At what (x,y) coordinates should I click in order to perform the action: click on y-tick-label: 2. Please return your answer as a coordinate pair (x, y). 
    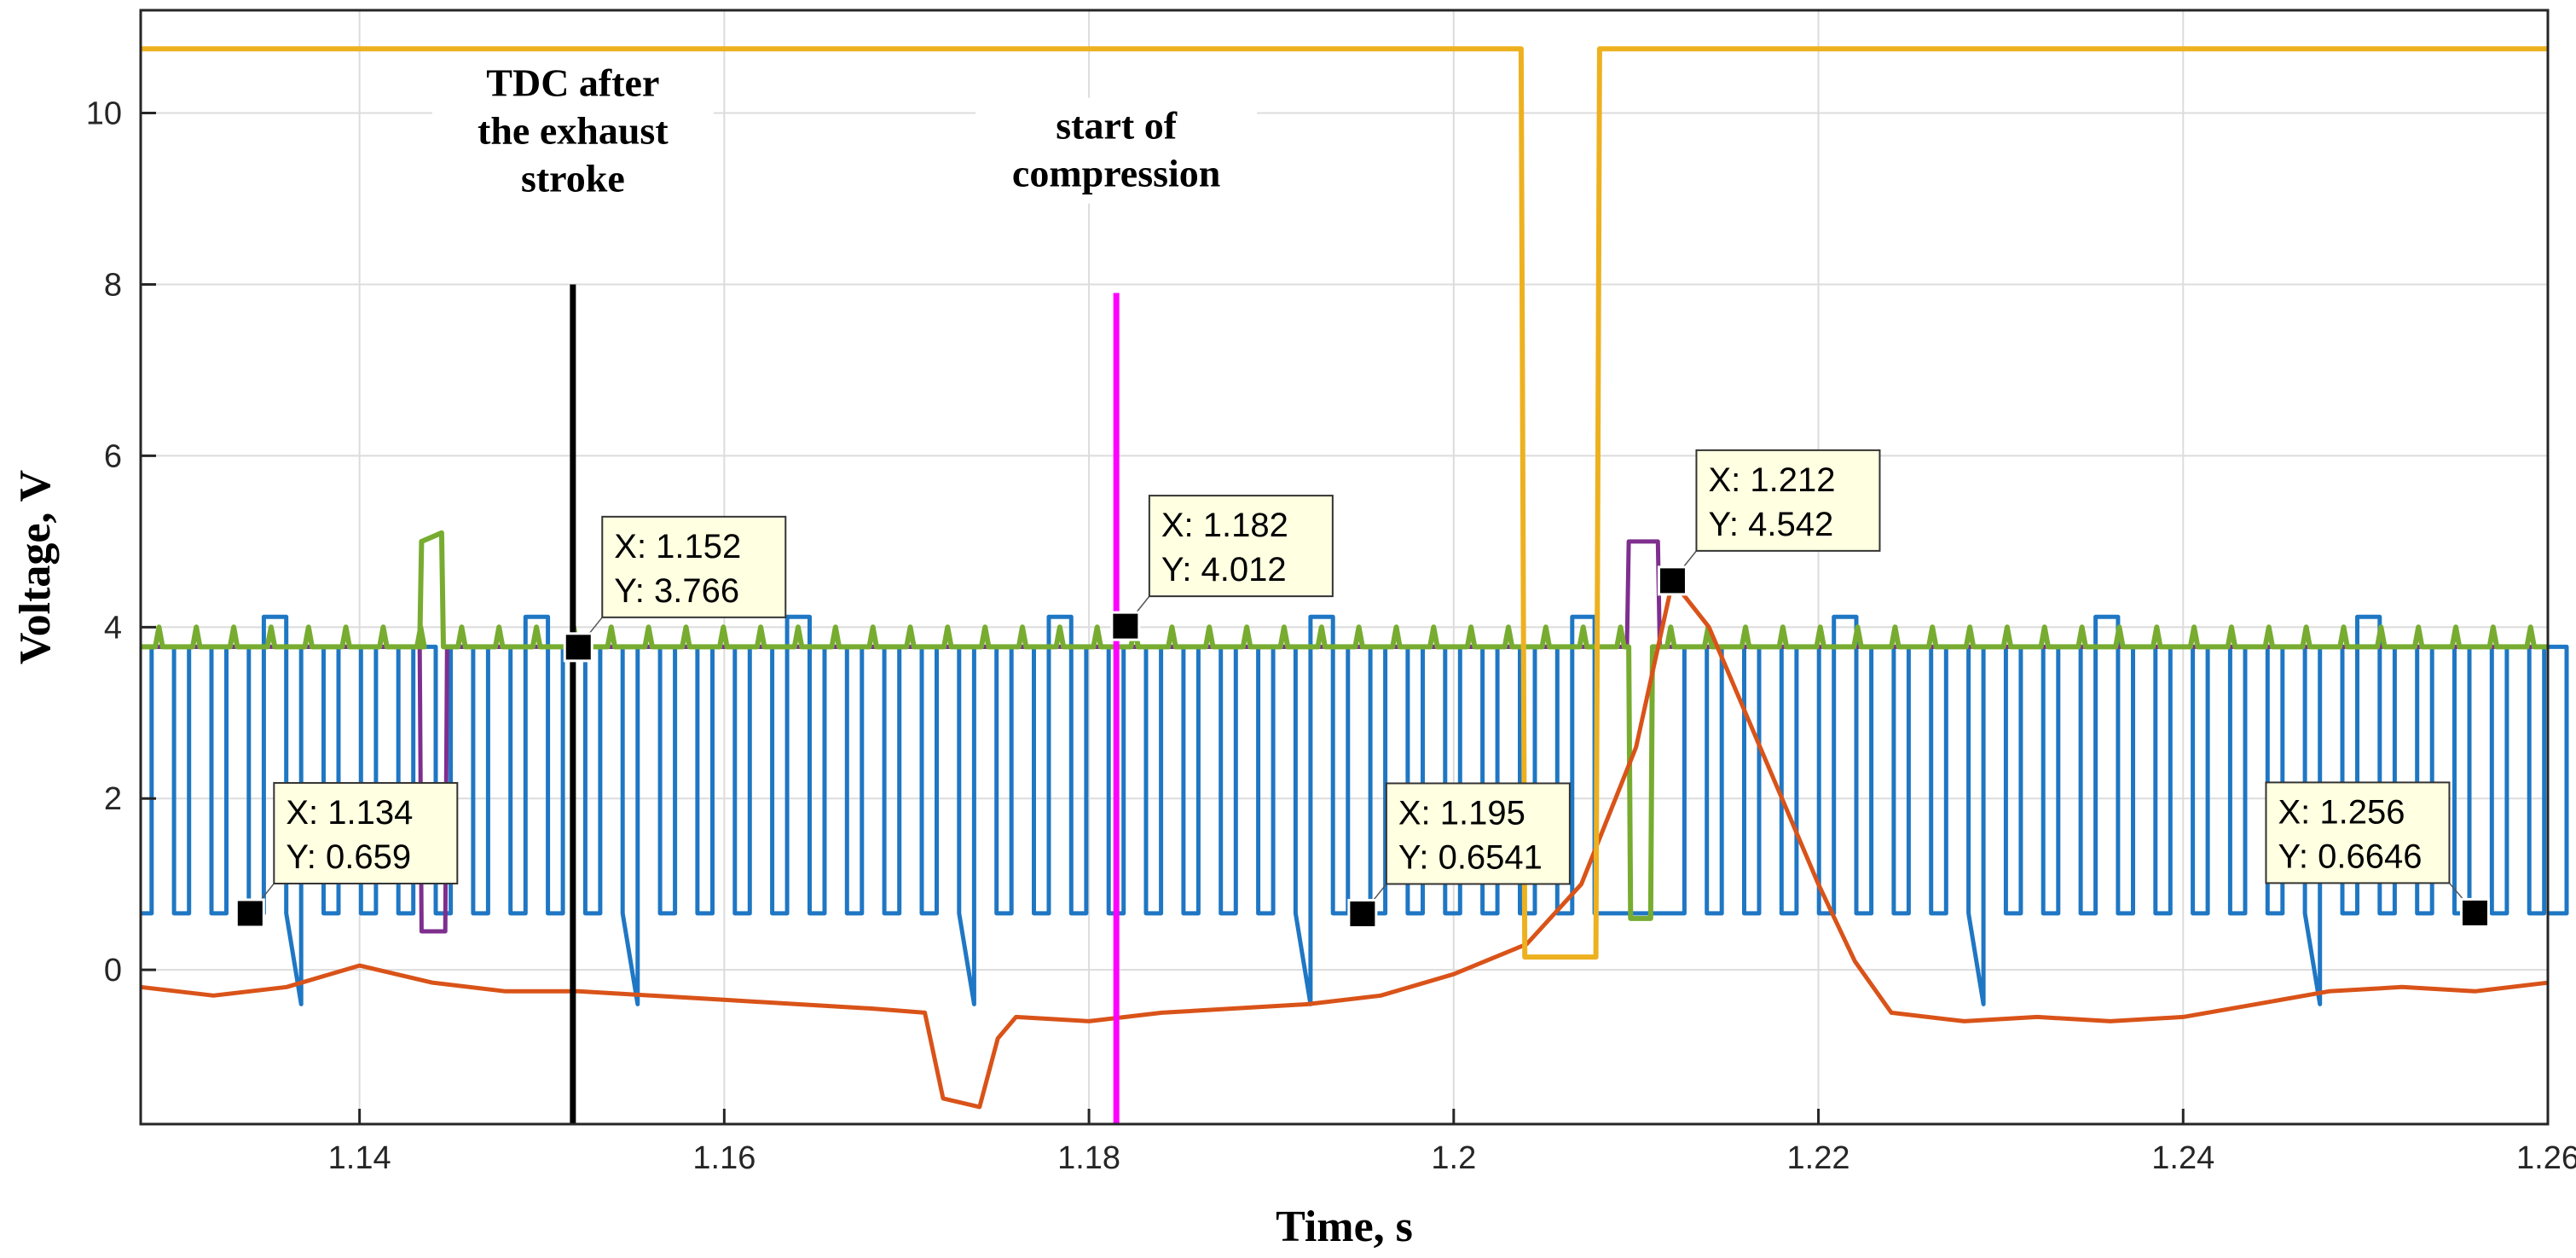
    Looking at the image, I should click on (113, 799).